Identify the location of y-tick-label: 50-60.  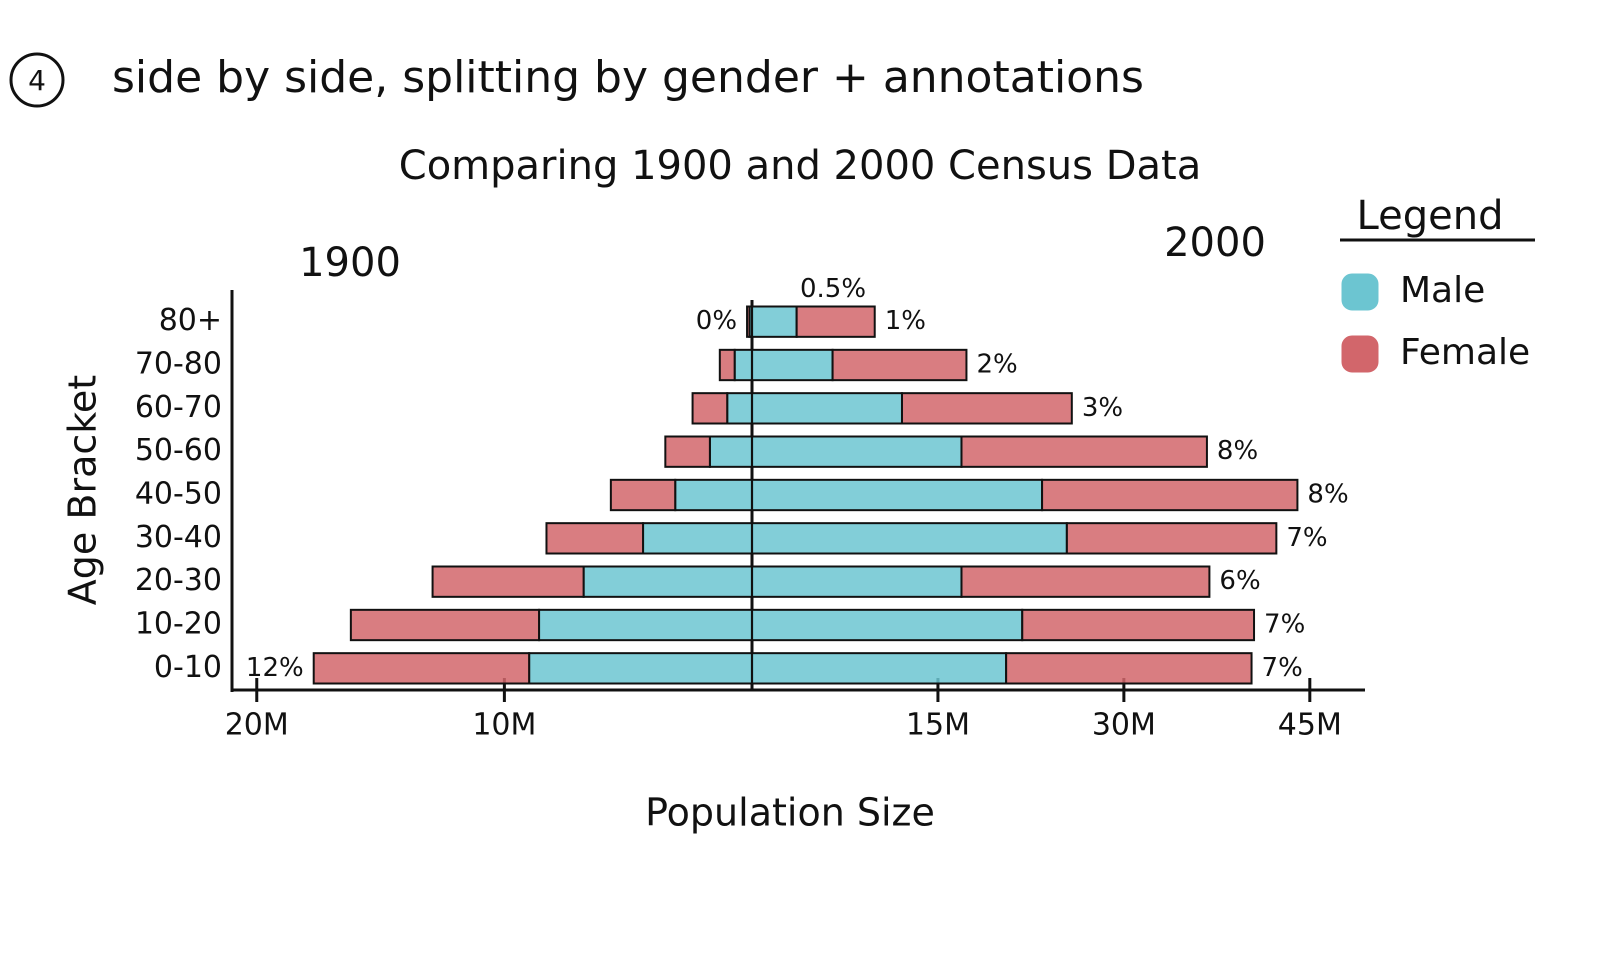
(178, 450).